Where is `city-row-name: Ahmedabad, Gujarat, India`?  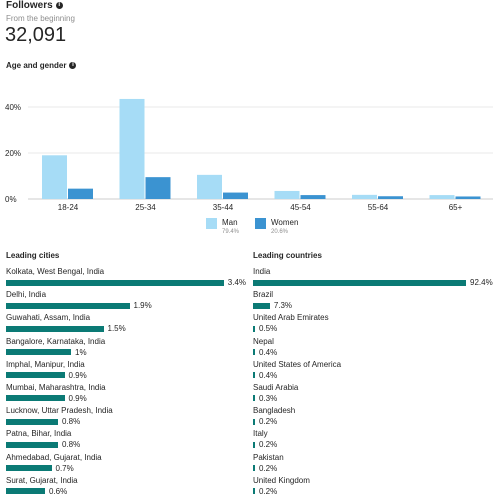 city-row-name: Ahmedabad, Gujarat, India is located at coordinates (54, 457).